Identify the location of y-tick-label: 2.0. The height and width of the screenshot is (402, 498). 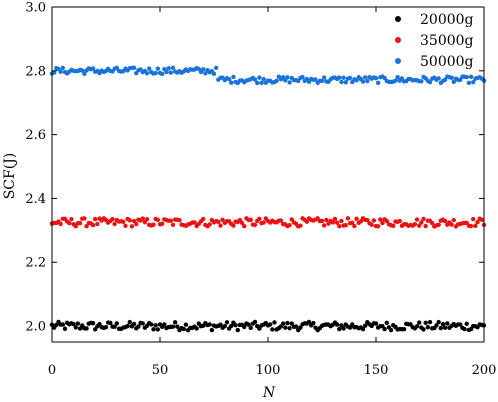
(35, 327).